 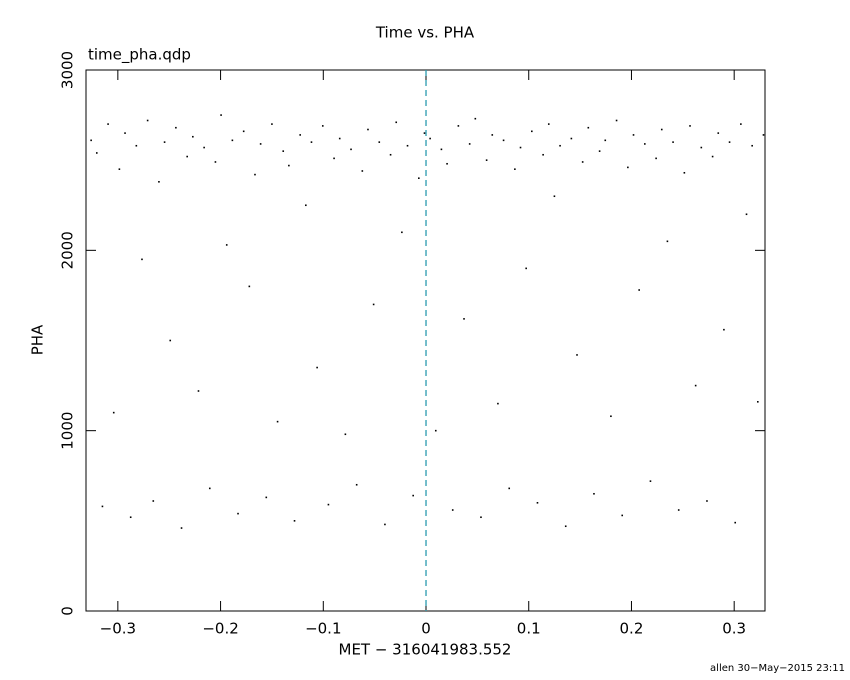 I want to click on y-tick-label: 3000, so click(x=68, y=70).